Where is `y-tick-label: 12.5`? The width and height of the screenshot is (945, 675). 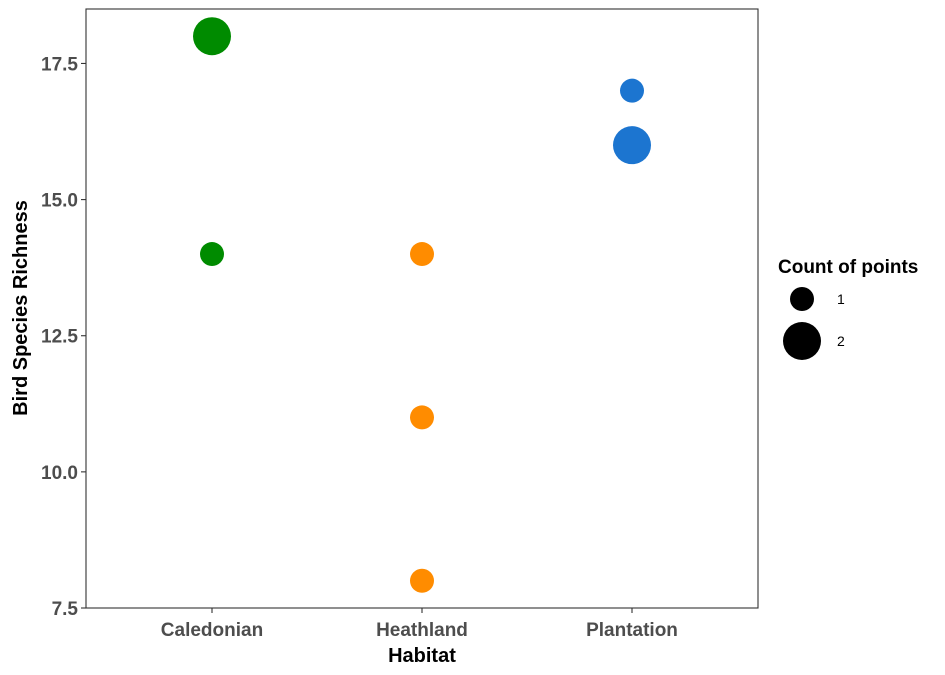 y-tick-label: 12.5 is located at coordinates (59, 337).